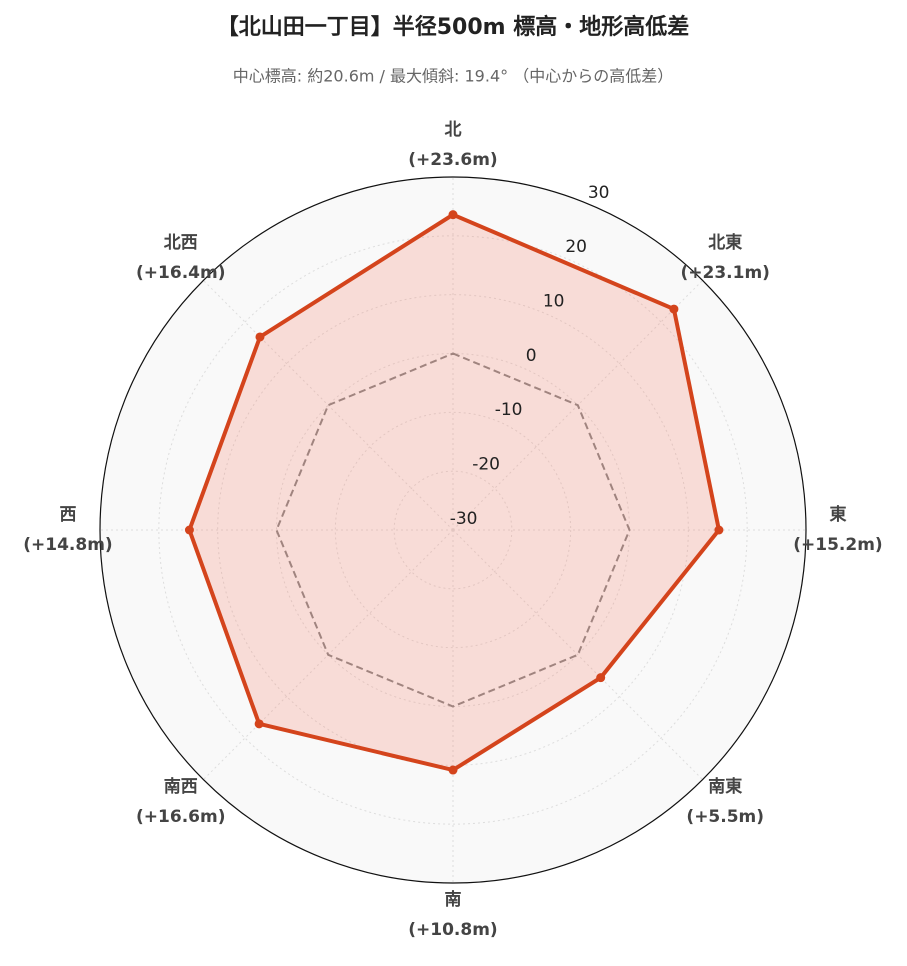 This screenshot has height=966, width=907. I want to click on category-label: 北東, so click(725, 242).